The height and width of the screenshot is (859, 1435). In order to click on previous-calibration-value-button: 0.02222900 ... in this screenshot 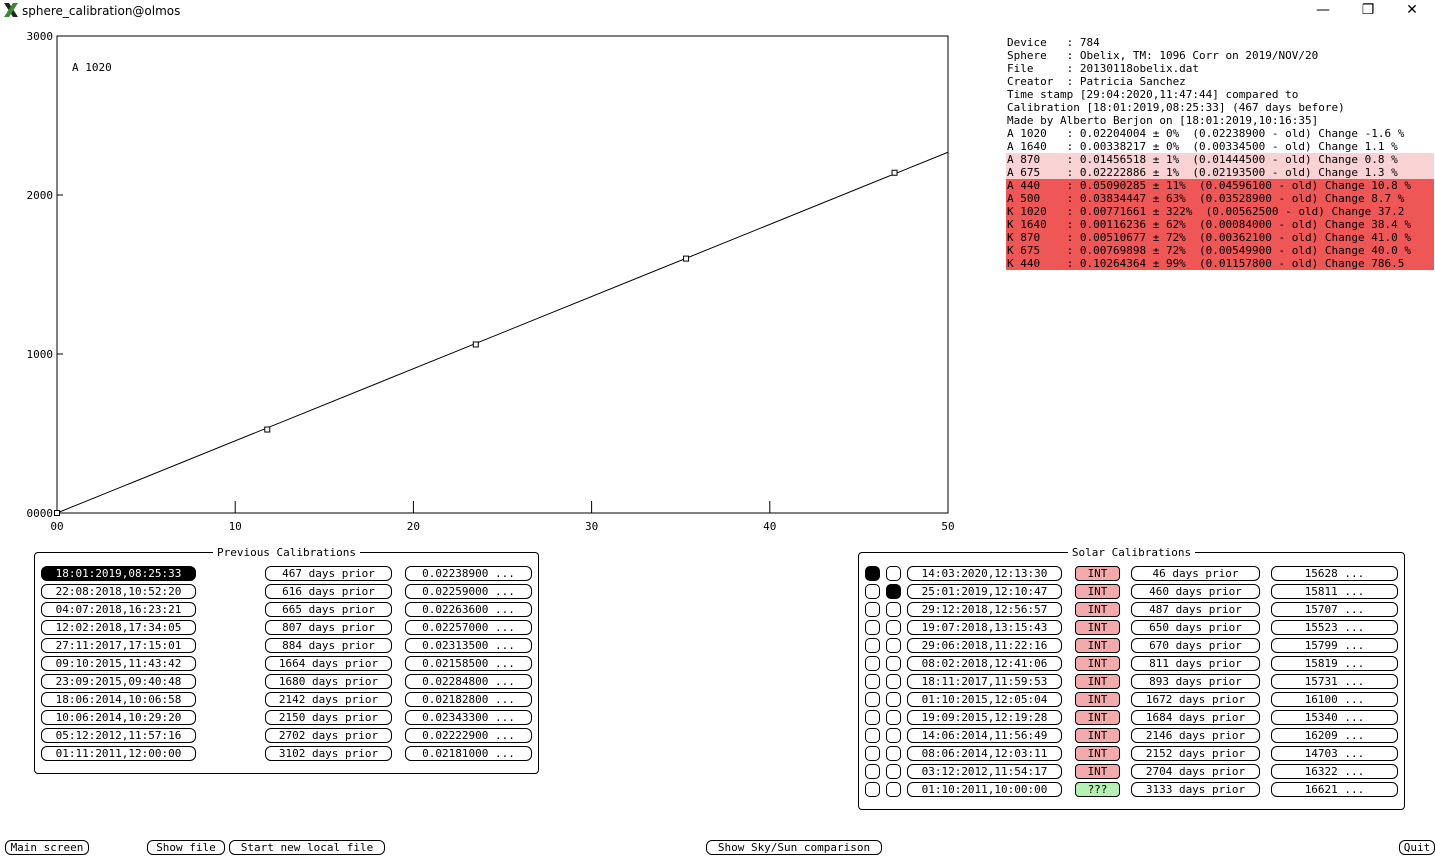, I will do `click(468, 735)`.